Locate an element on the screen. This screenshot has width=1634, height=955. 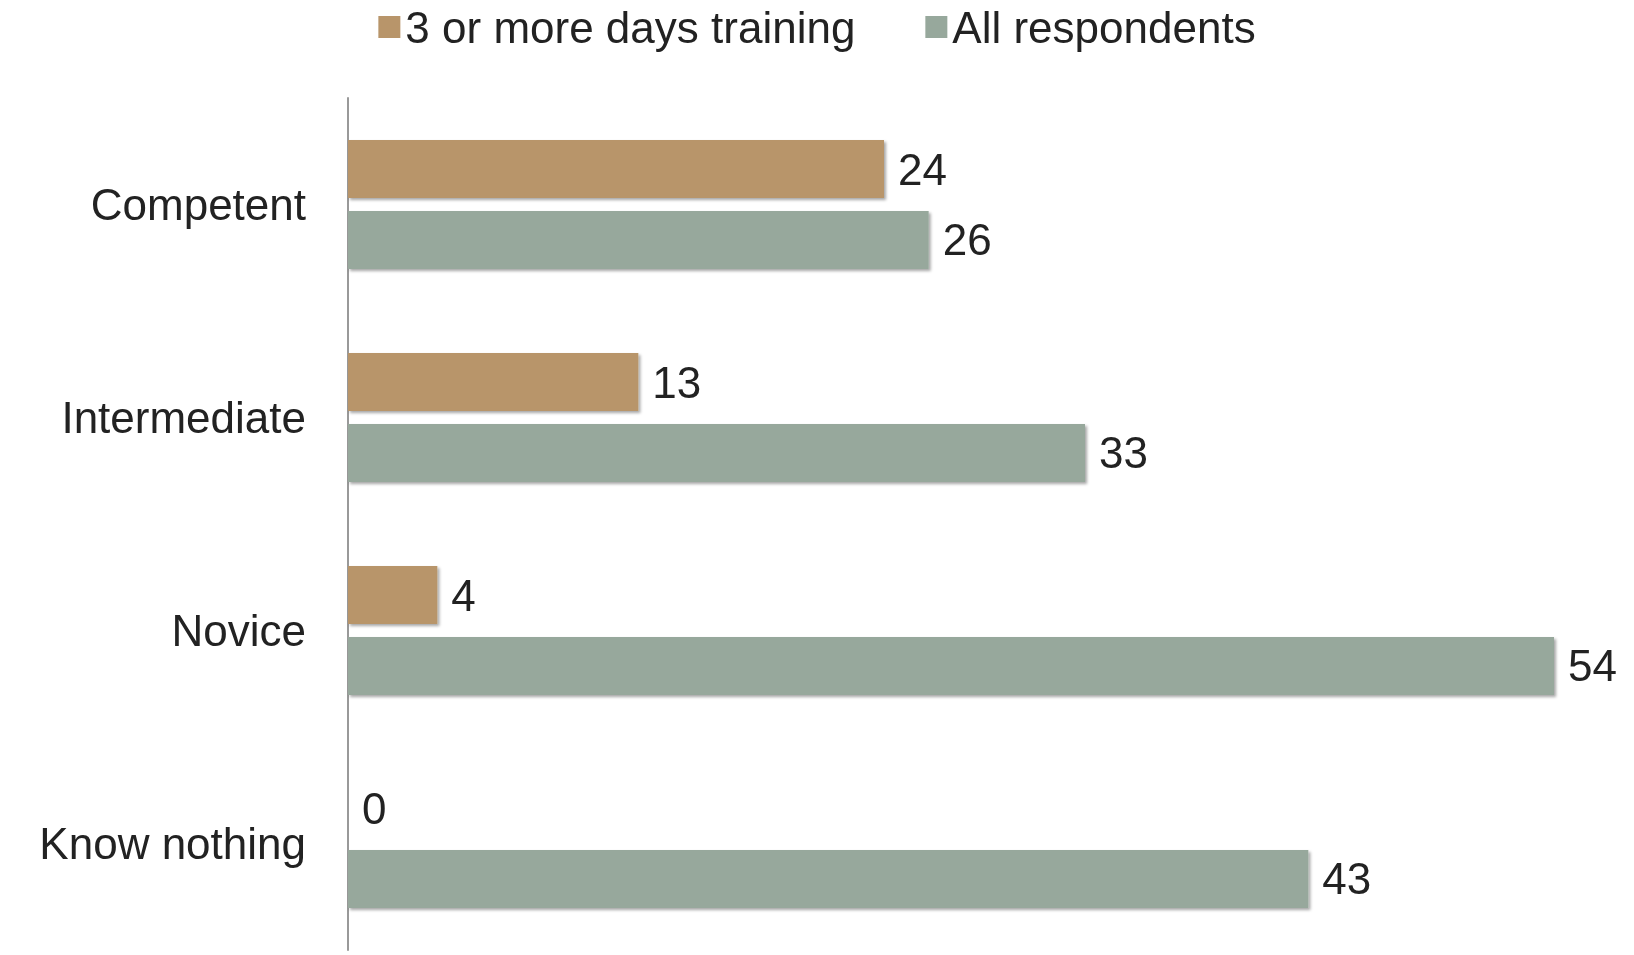
y-tick-label: Competent is located at coordinates (198, 204).